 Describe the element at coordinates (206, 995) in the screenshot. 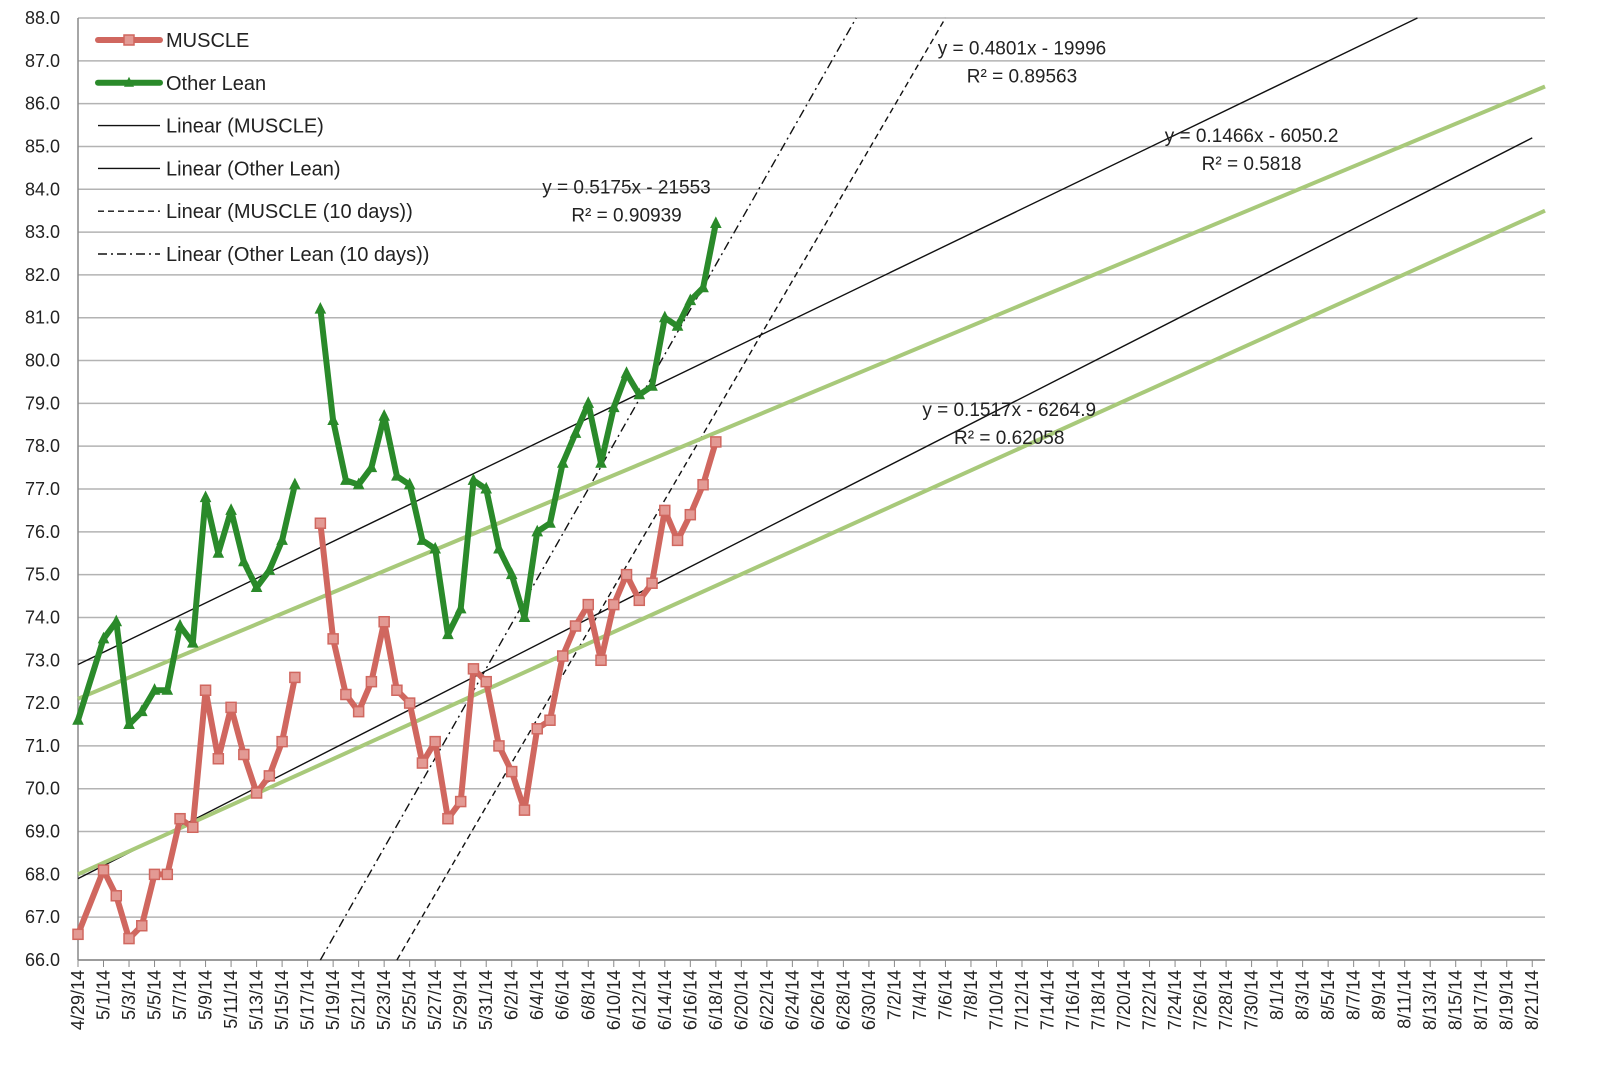

I see `x-tick-label: 5/9/14` at that location.